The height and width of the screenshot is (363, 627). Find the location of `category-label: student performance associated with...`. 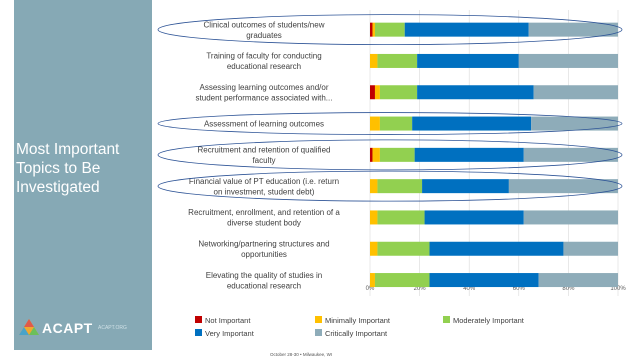

category-label: student performance associated with... is located at coordinates (264, 98).